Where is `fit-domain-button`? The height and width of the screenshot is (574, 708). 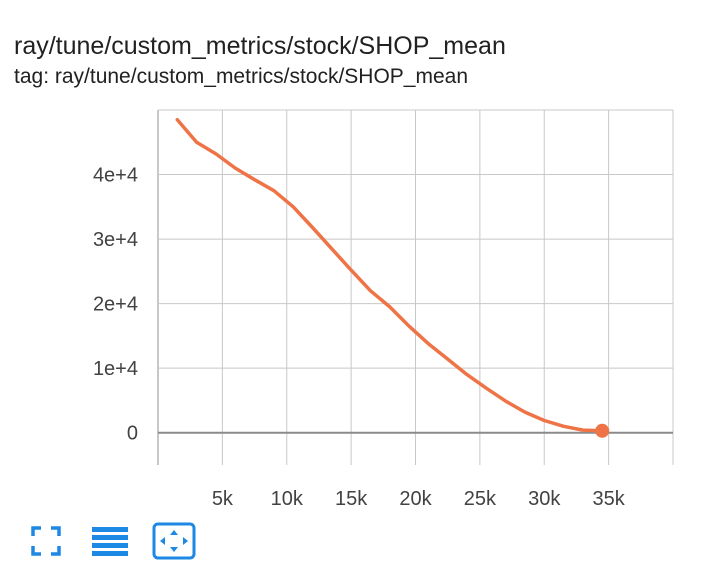 fit-domain-button is located at coordinates (174, 542).